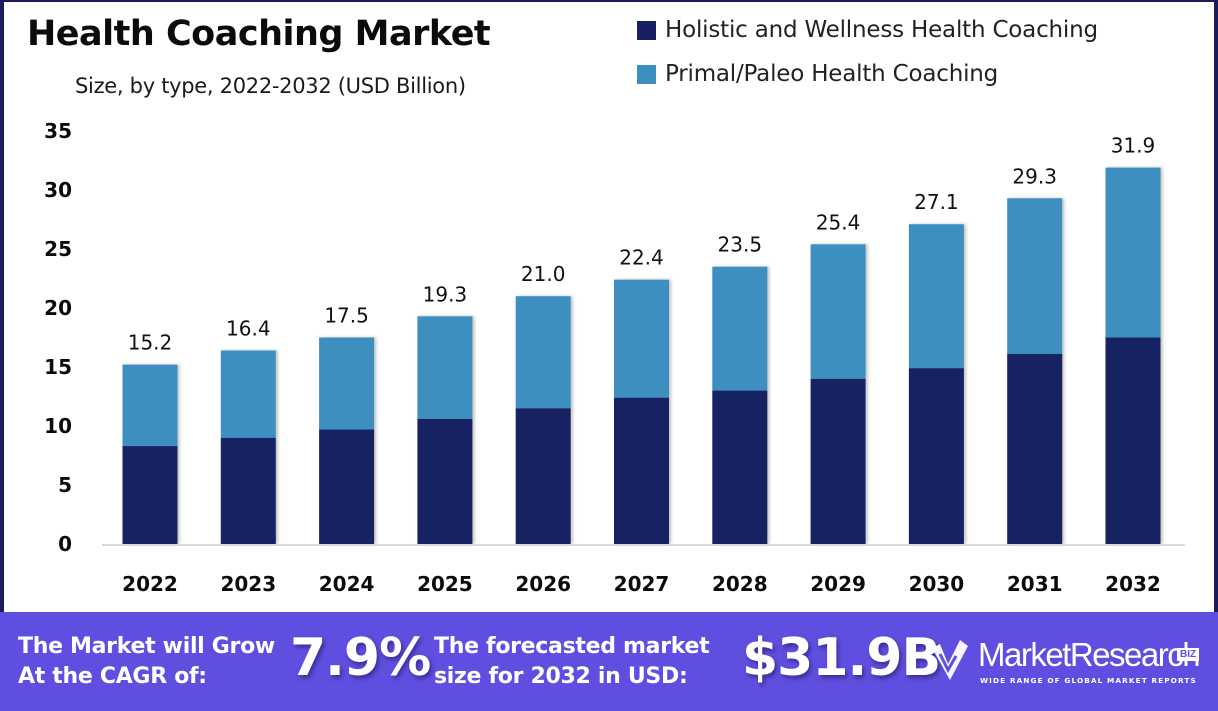  What do you see at coordinates (346, 316) in the screenshot?
I see `total-data-label: 17.5` at bounding box center [346, 316].